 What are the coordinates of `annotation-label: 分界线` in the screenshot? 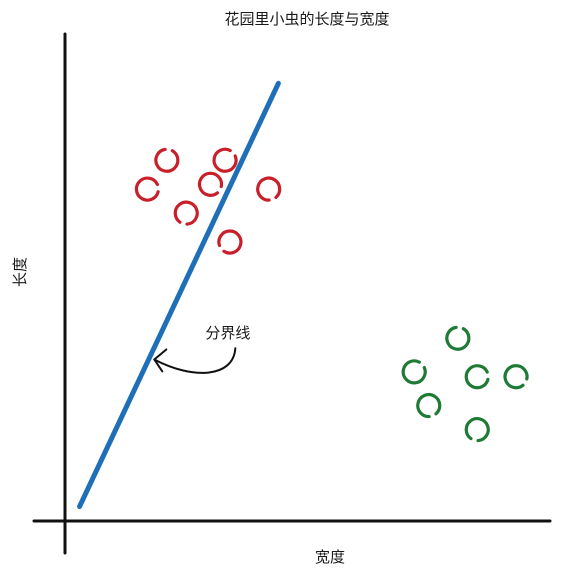 It's located at (227, 333).